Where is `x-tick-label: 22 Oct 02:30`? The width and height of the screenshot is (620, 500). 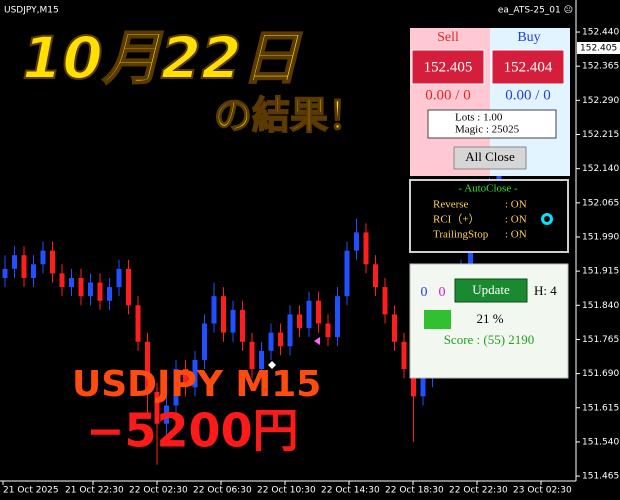
x-tick-label: 22 Oct 02:30 is located at coordinates (158, 491).